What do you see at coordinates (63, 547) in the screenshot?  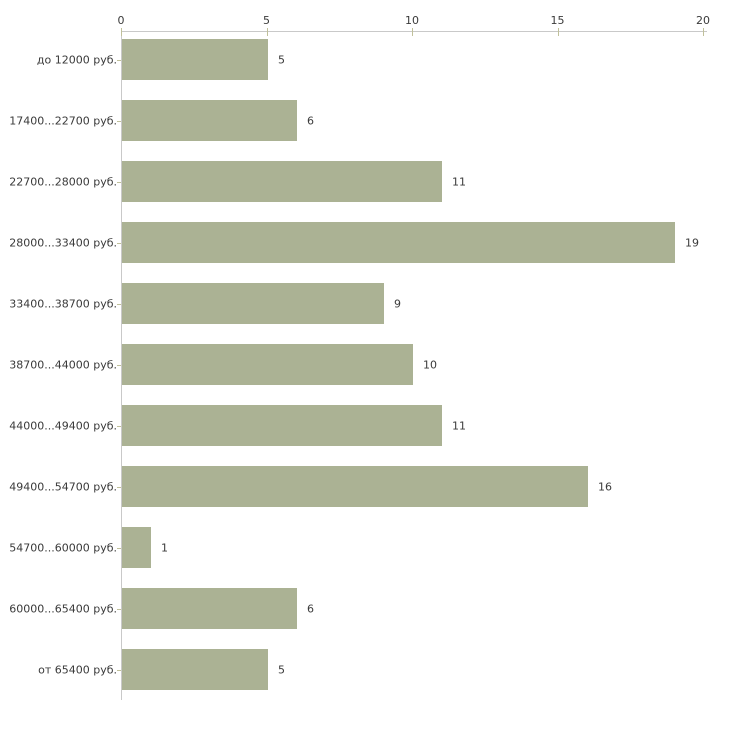 I see `category-label: 54700...60000 руб.` at bounding box center [63, 547].